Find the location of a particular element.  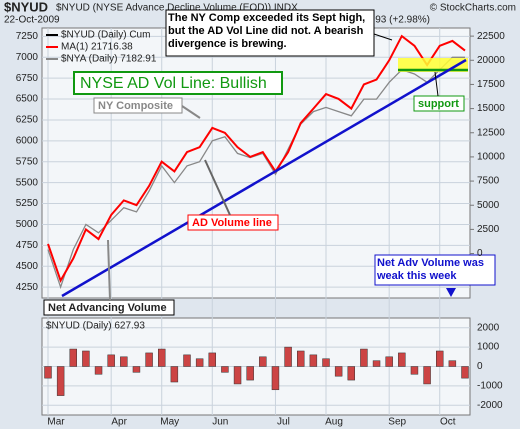

legend-entry: $NYA (Daily) 7182.91 is located at coordinates (109, 59).